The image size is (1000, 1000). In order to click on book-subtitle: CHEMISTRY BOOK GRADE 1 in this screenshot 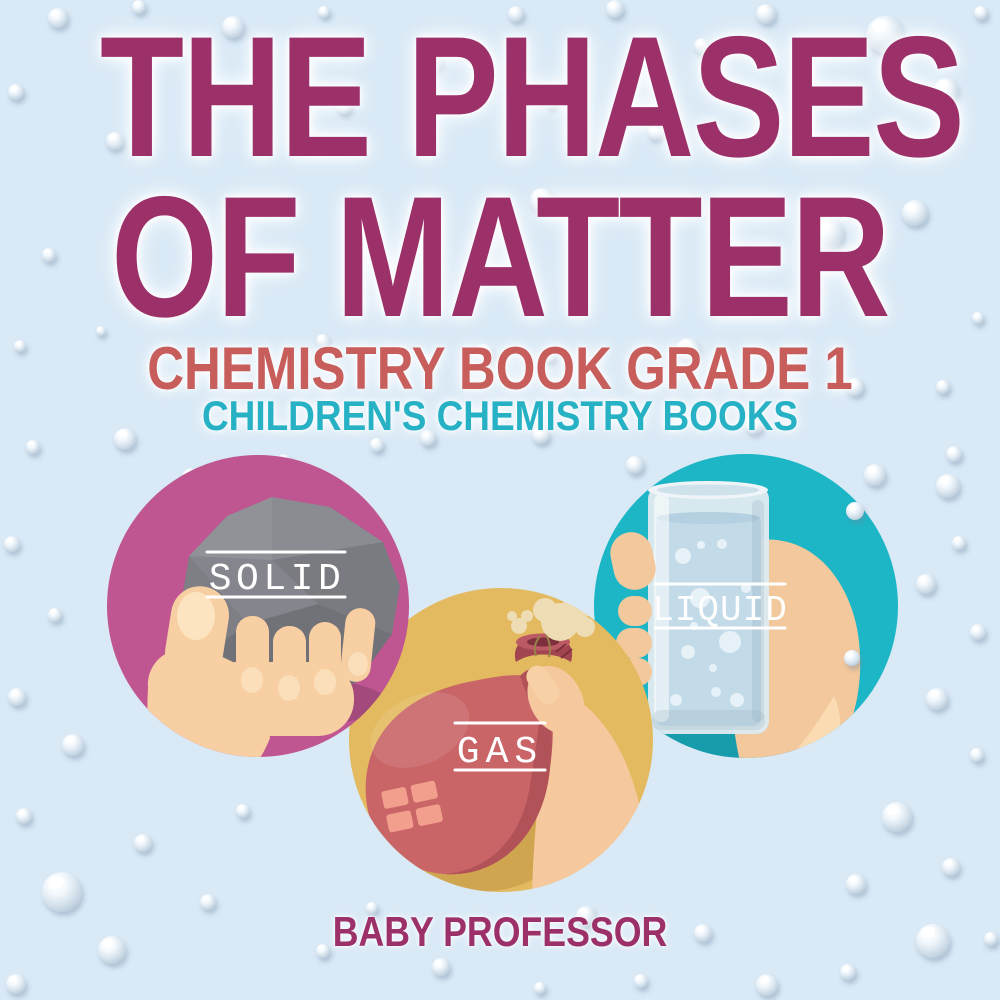, I will do `click(500, 368)`.